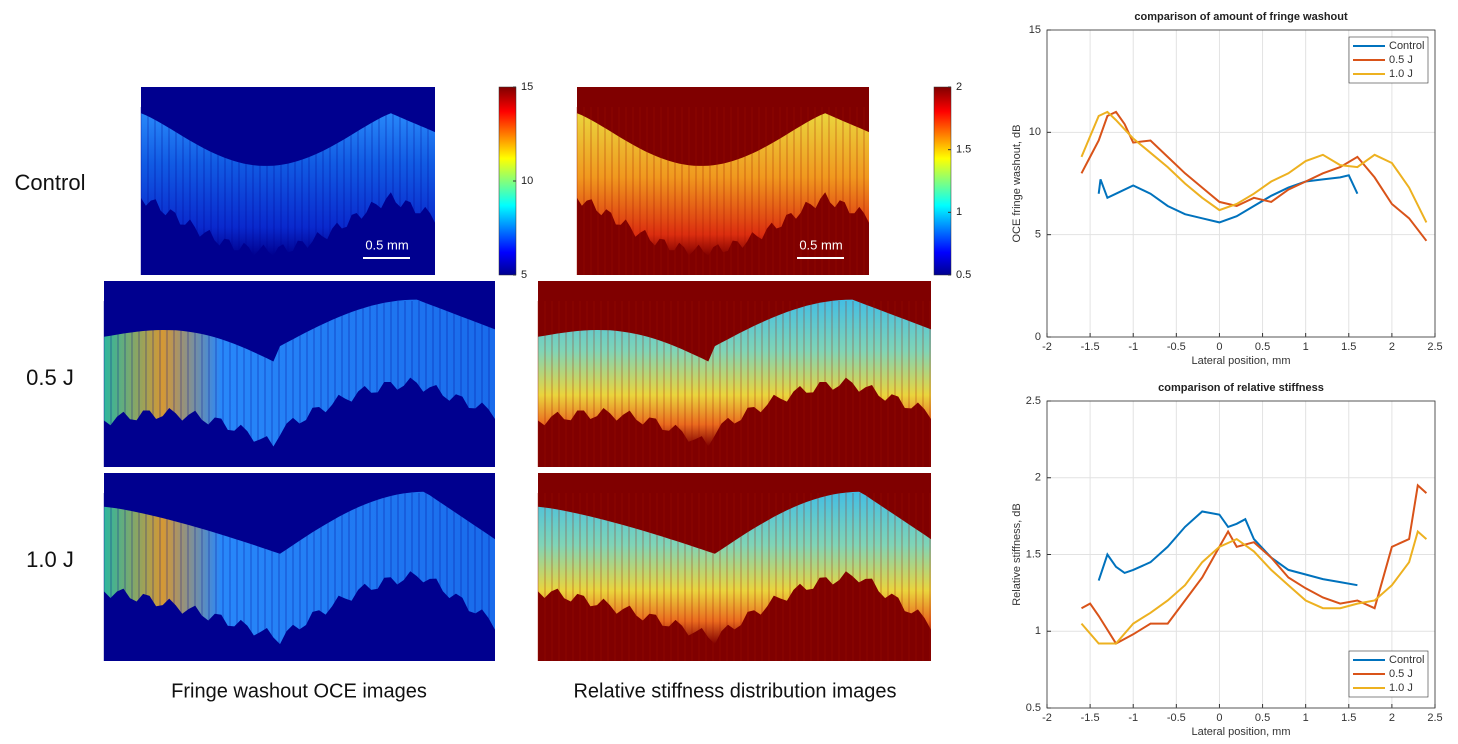 The height and width of the screenshot is (744, 1458). What do you see at coordinates (1038, 478) in the screenshot?
I see `y-tick-label: 2` at bounding box center [1038, 478].